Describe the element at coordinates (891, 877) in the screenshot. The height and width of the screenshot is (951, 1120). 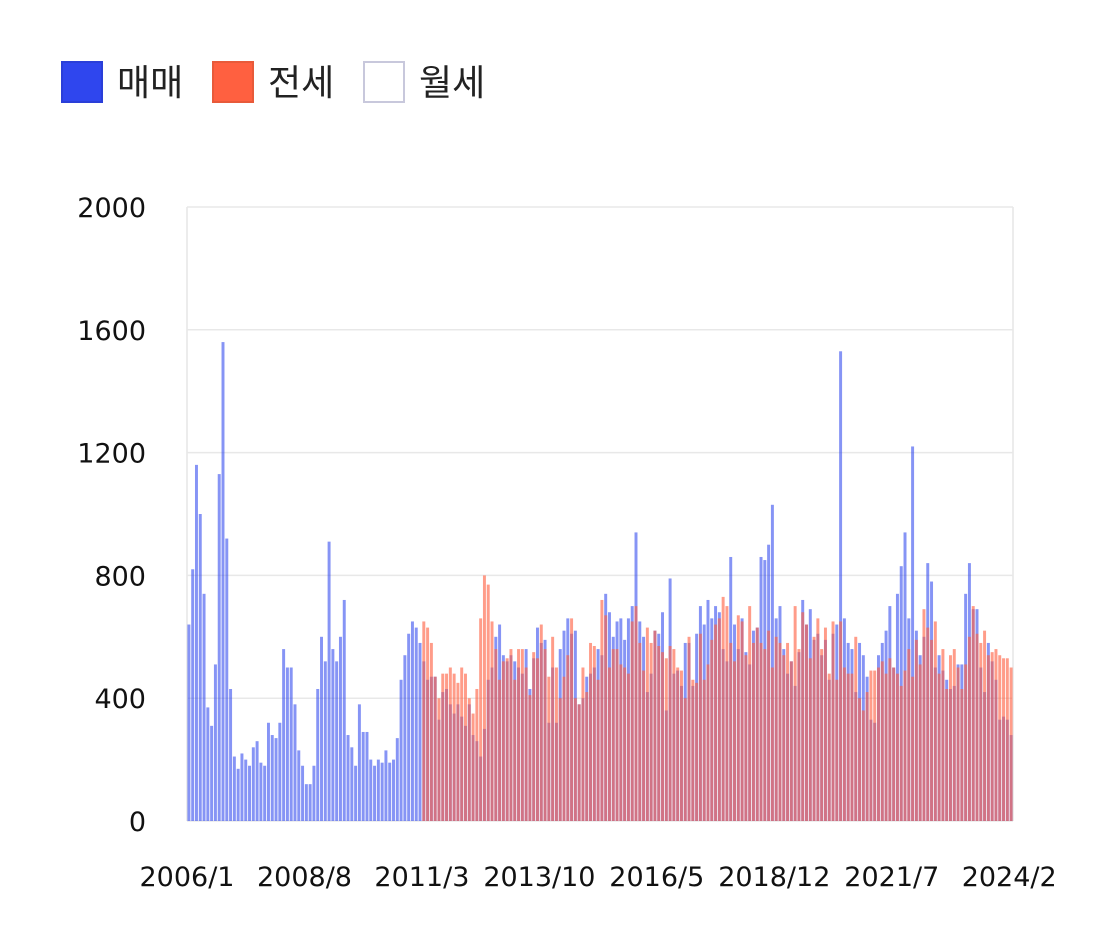
I see `x-tick-label: 2021/7` at that location.